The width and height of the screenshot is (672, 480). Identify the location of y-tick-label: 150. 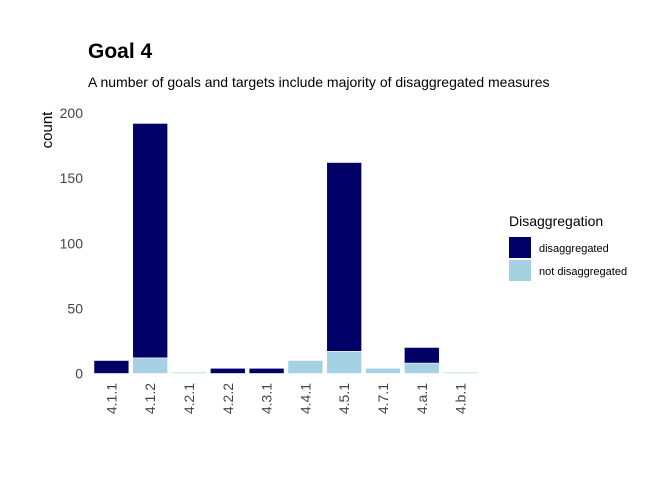
(72, 178).